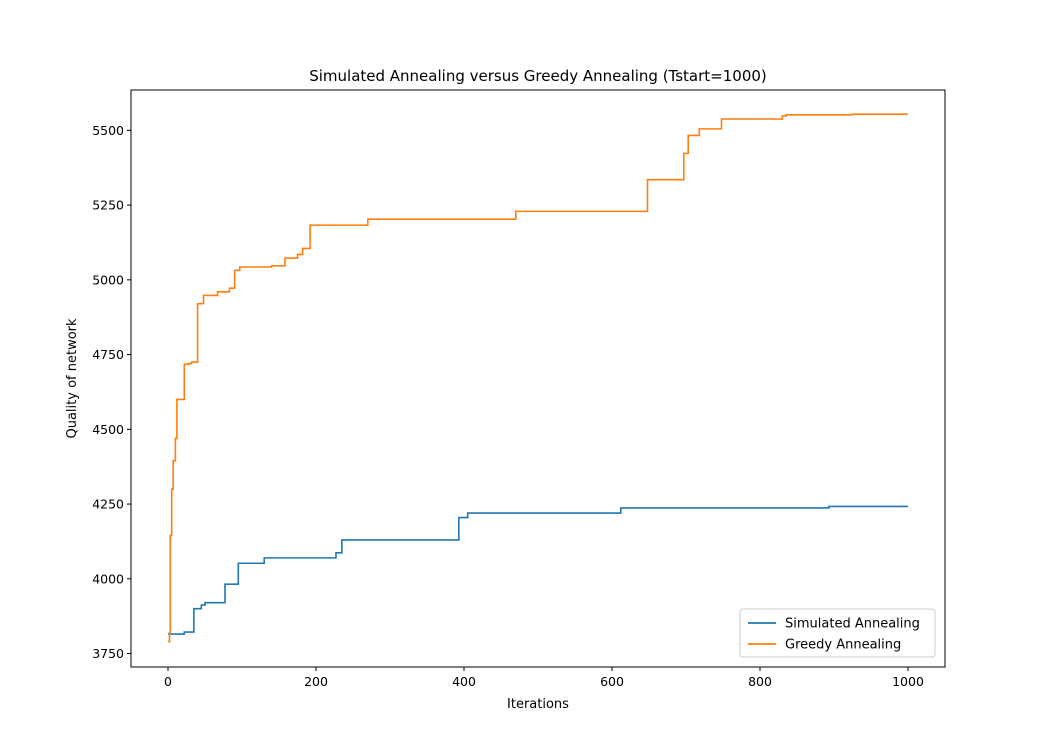 This screenshot has height=750, width=1050. I want to click on legend: Simulated Annealing Greedy Annealing, so click(837, 633).